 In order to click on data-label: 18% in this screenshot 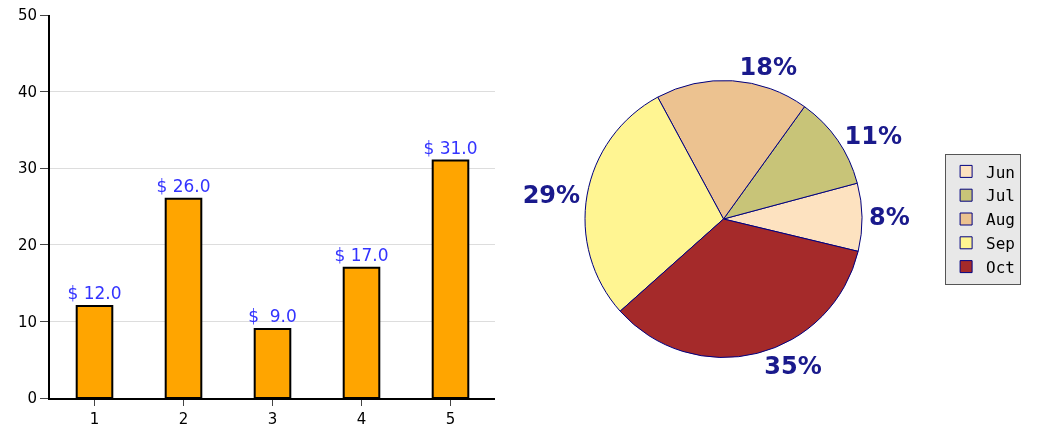, I will do `click(768, 66)`.